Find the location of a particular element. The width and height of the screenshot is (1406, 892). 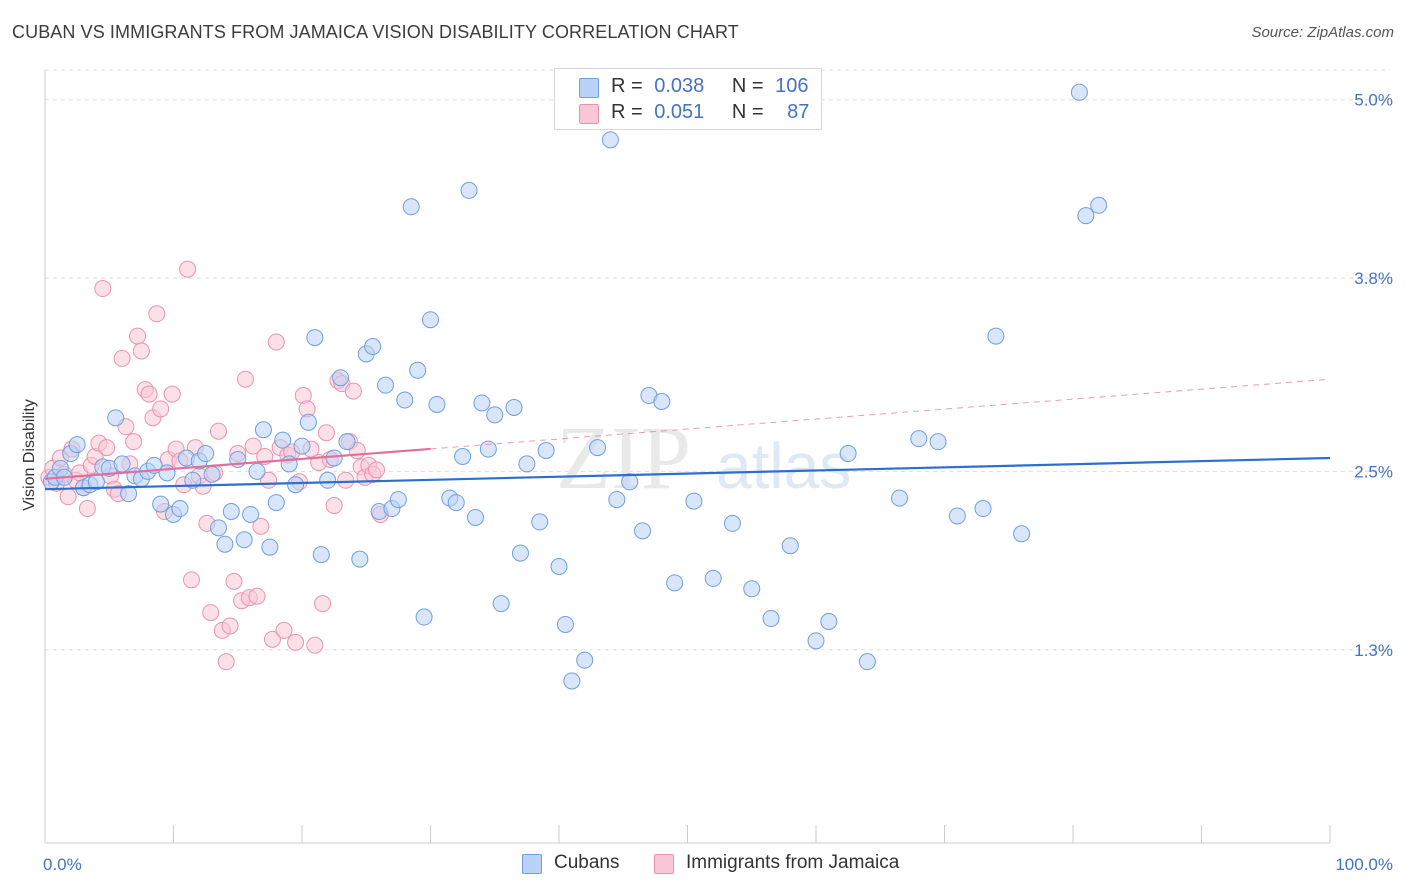

series-legend: Cubans Immigrants from Jamaica is located at coordinates (703, 865).